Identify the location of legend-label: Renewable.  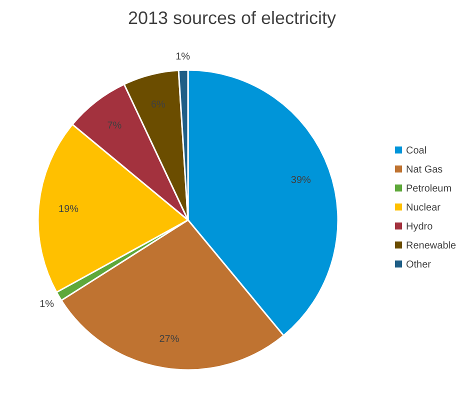
(431, 246).